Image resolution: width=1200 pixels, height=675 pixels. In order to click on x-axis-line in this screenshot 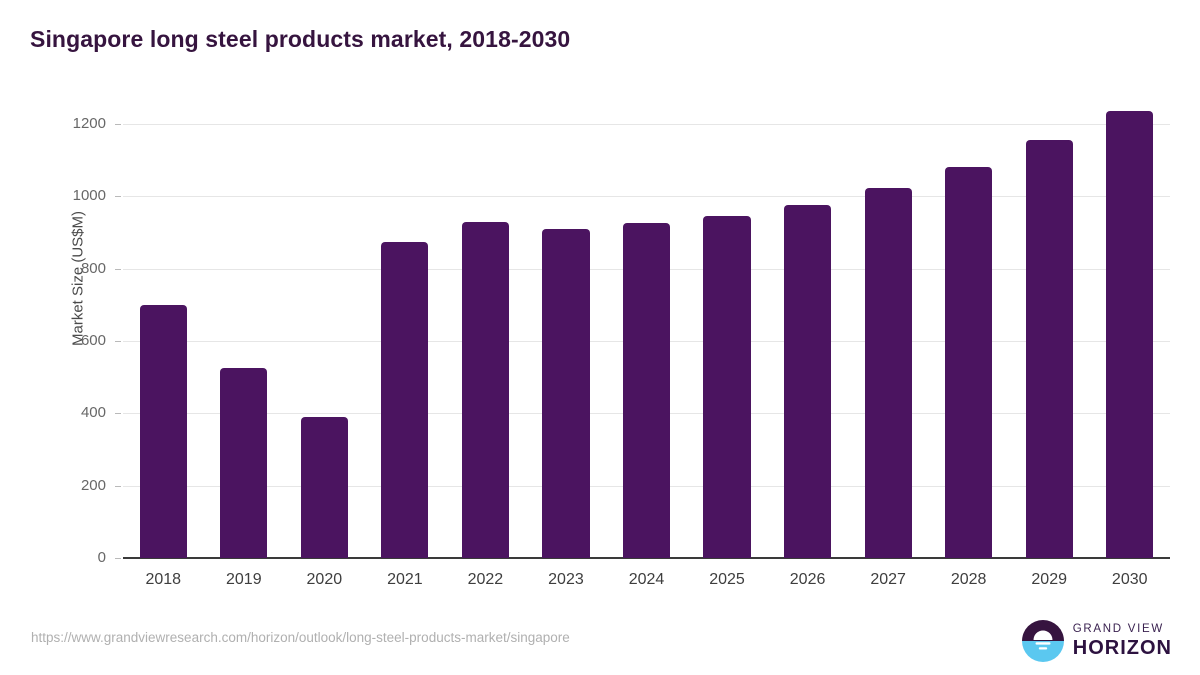, I will do `click(646, 558)`.